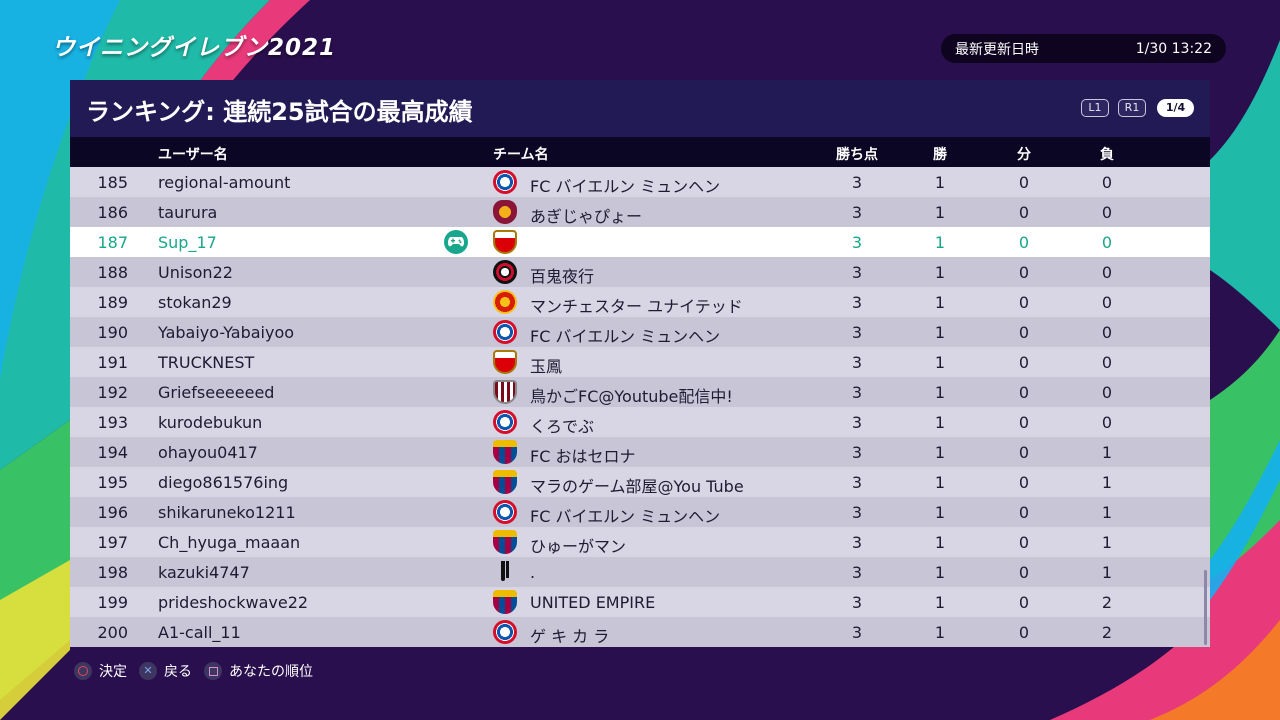 The width and height of the screenshot is (1280, 720). Describe the element at coordinates (1107, 155) in the screenshot. I see `column-header-losses: 負` at that location.